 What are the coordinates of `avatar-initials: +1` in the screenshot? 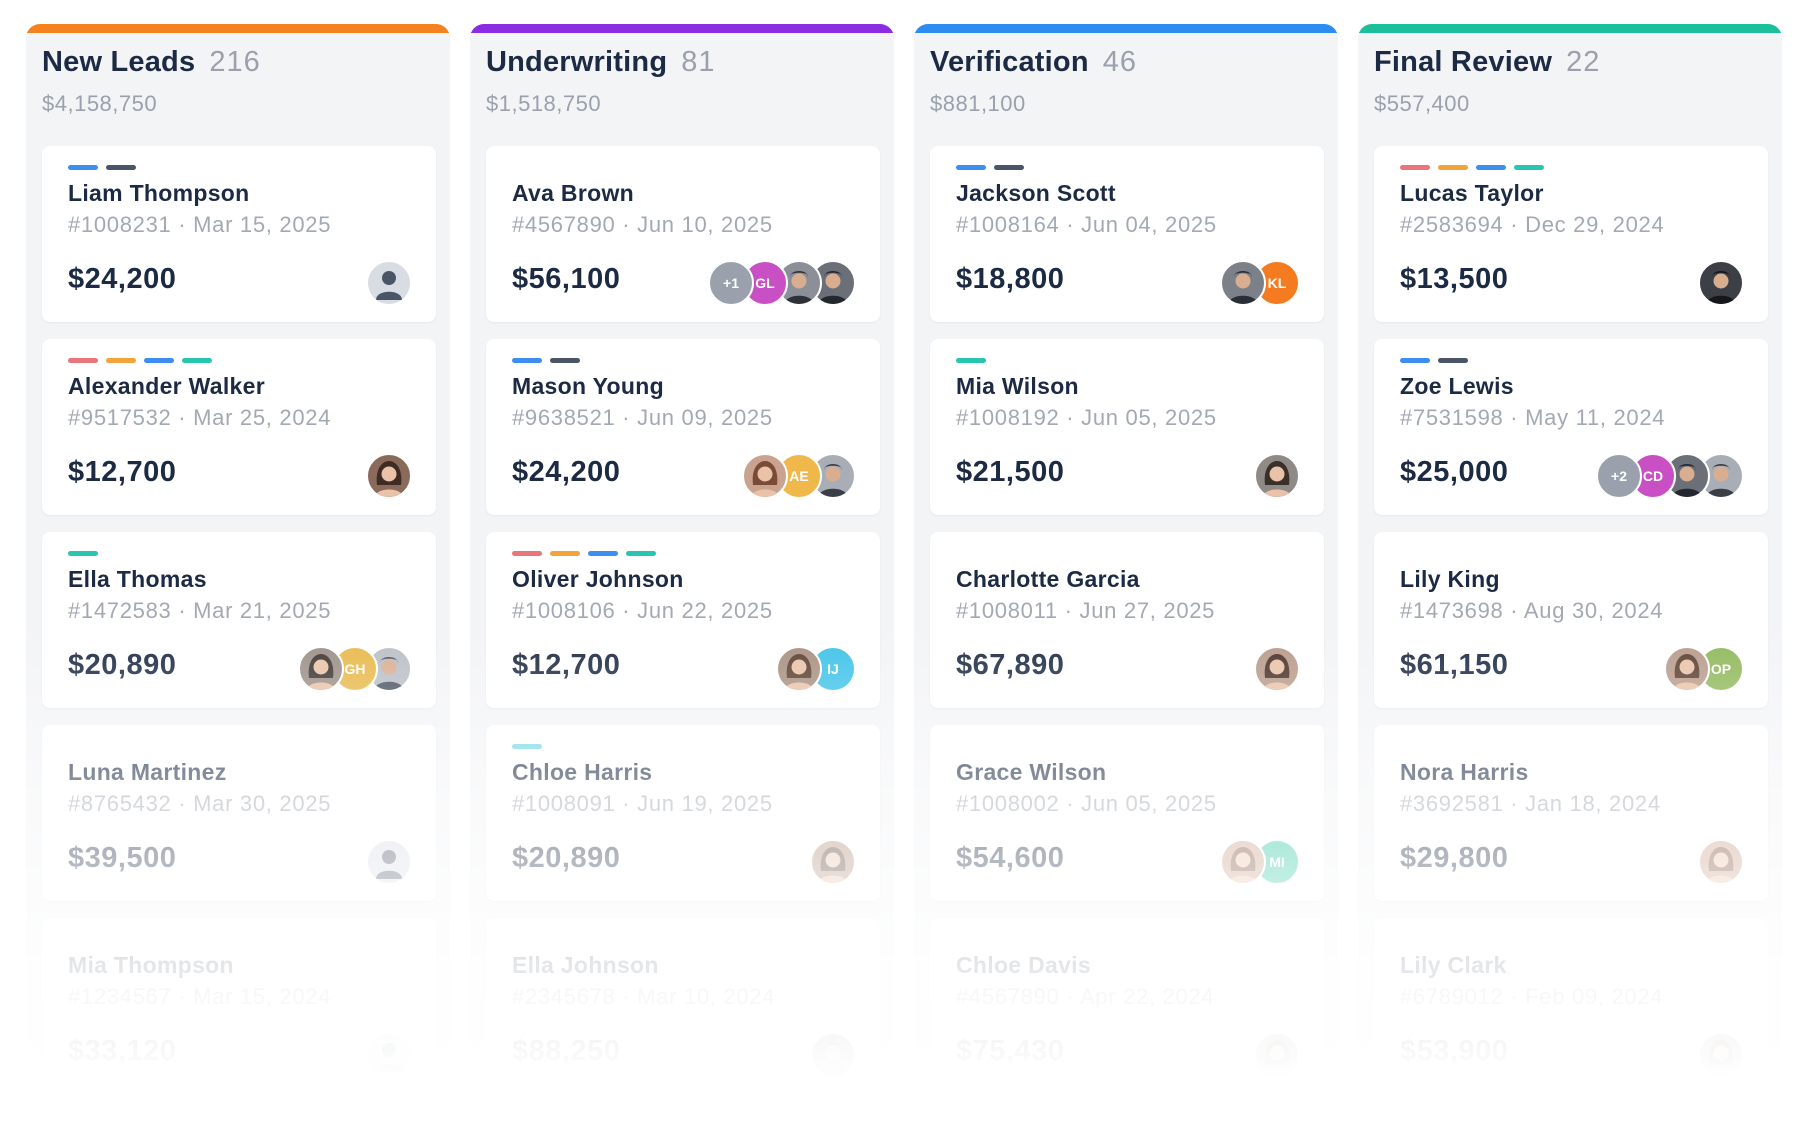 It's located at (731, 283).